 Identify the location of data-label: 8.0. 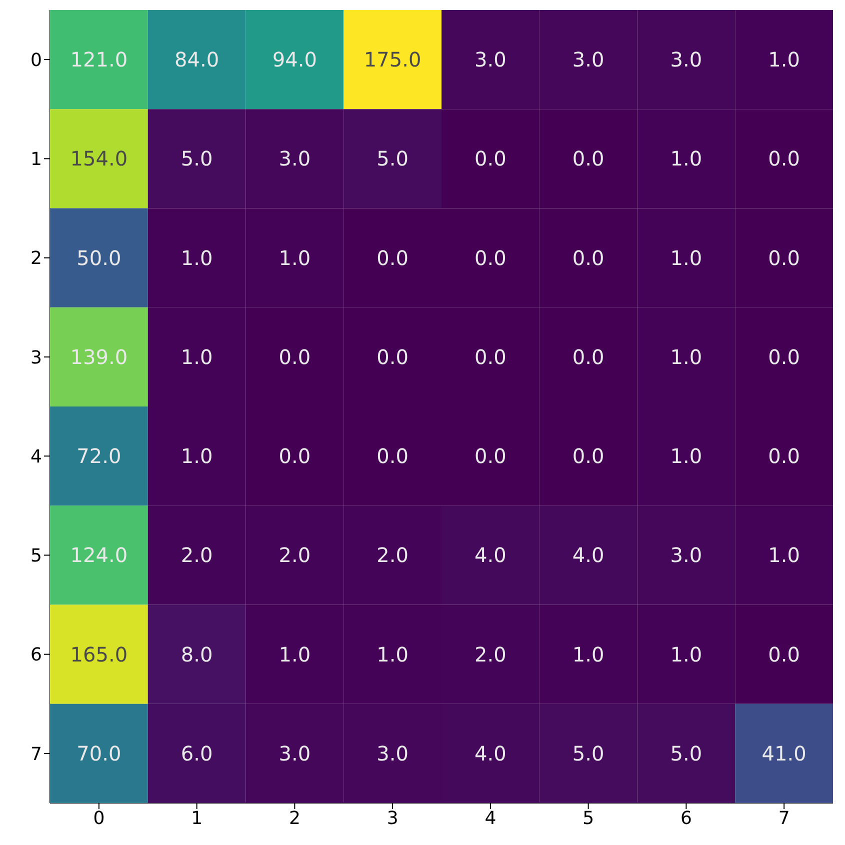
(196, 654).